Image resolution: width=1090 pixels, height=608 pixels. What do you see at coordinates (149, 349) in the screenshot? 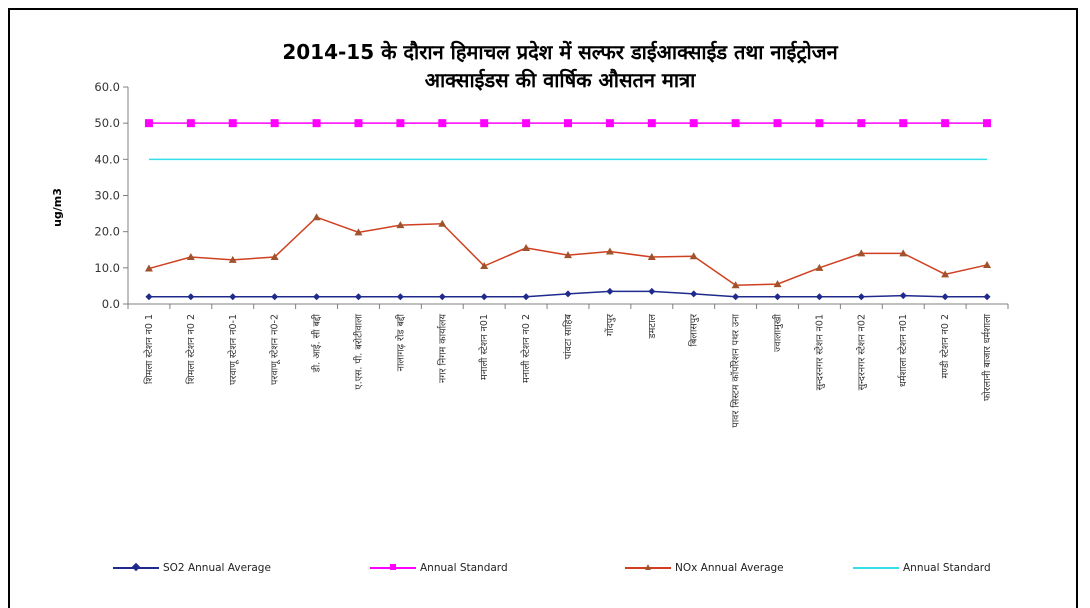
I see `x-category-label: शिमला स्टेशन न0 1` at bounding box center [149, 349].